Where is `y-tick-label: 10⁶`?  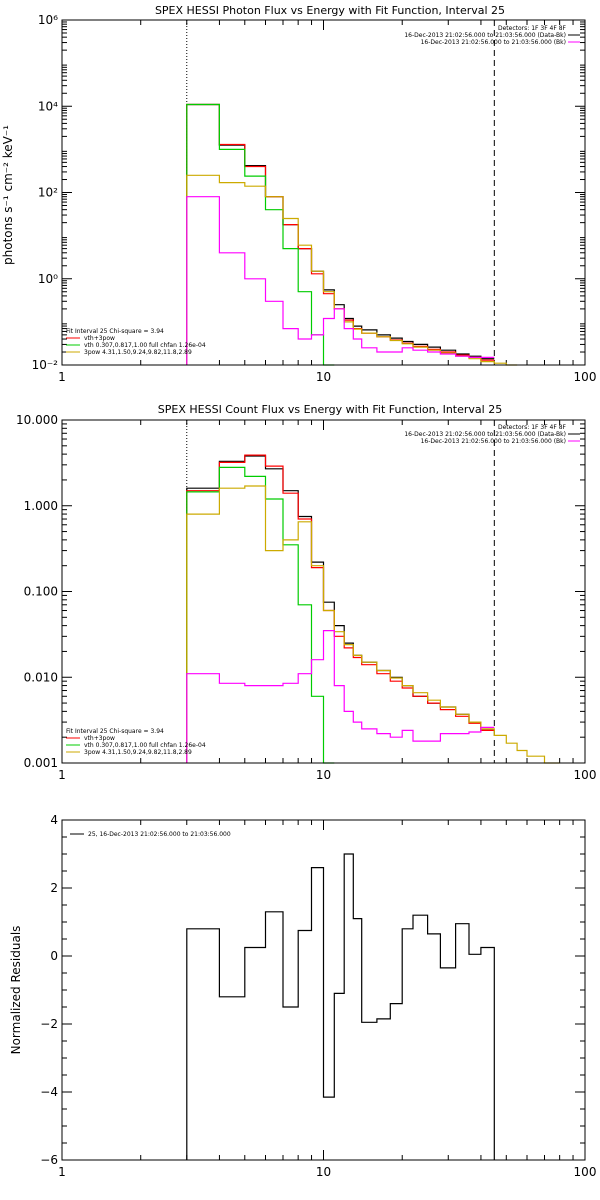
y-tick-label: 10⁶ is located at coordinates (48, 20).